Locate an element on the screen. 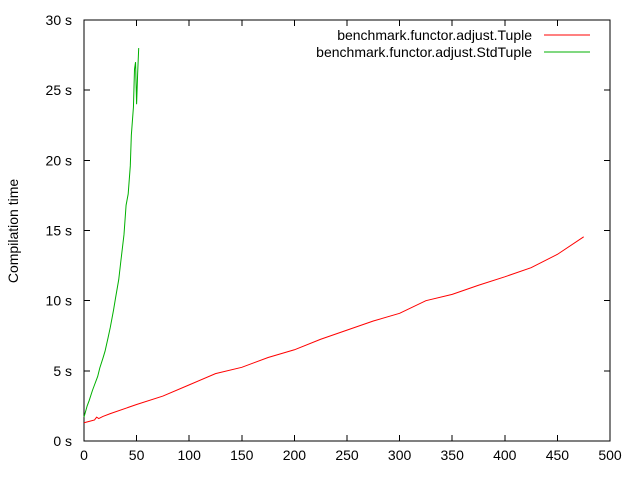  y-tick-label: 0 s is located at coordinates (62, 441).